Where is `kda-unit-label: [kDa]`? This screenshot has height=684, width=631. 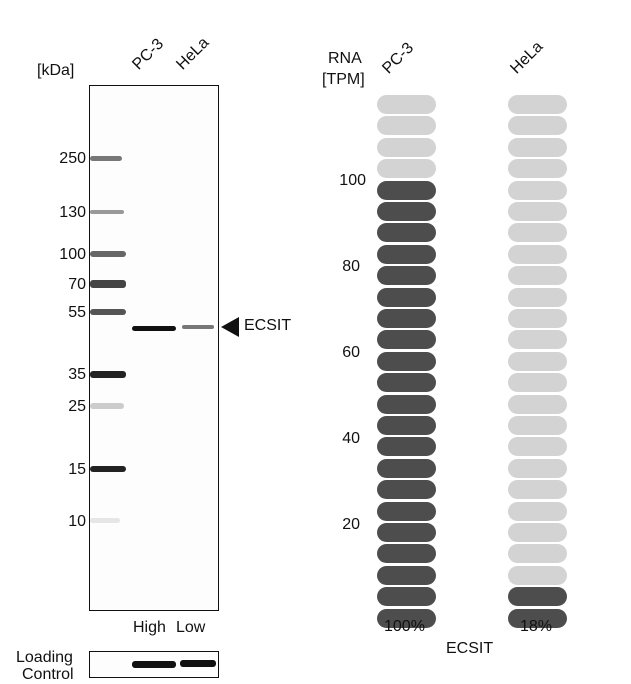 kda-unit-label: [kDa] is located at coordinates (56, 70).